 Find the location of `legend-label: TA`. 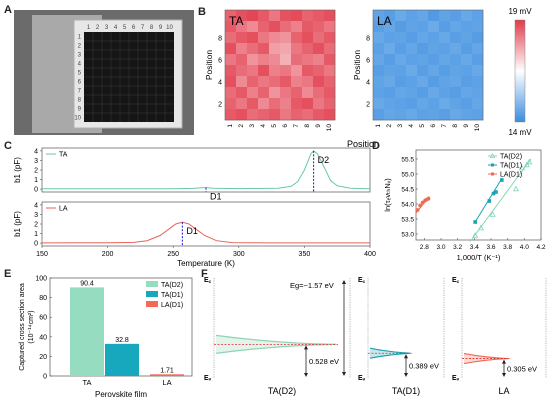

legend-label: TA is located at coordinates (63, 155).